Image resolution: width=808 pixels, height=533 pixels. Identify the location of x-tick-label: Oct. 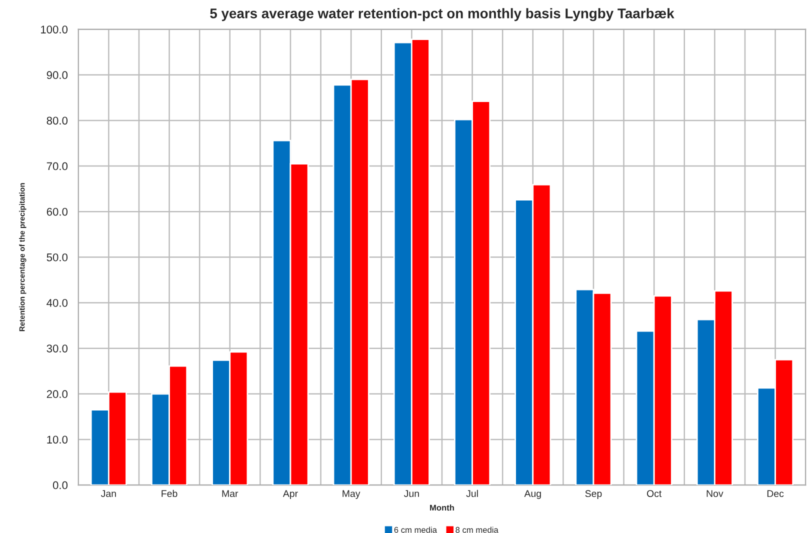
(654, 494).